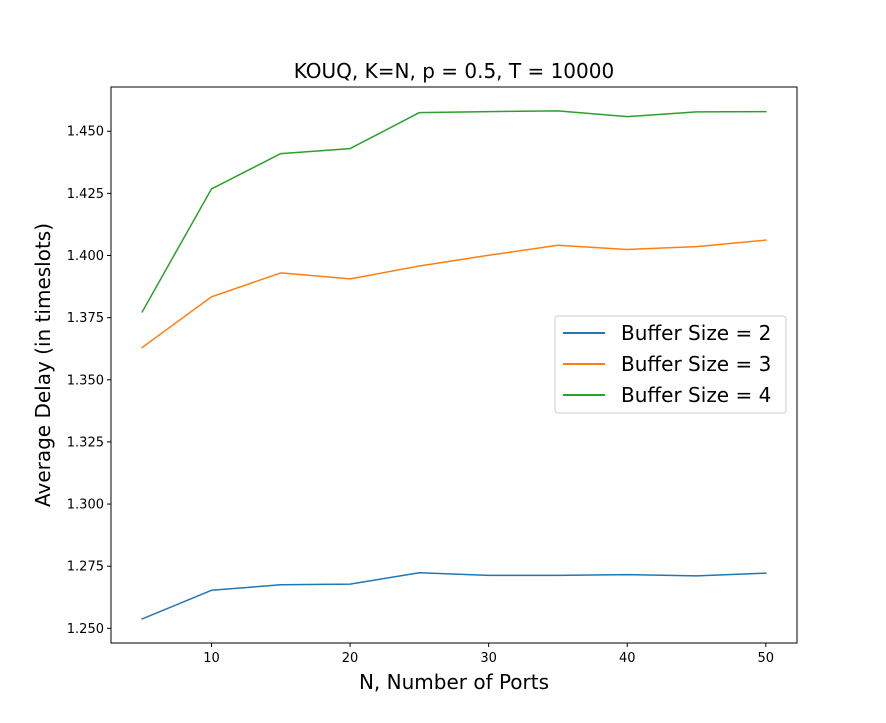 The width and height of the screenshot is (886, 723). I want to click on legend-label: Buffer Size = 4, so click(696, 395).